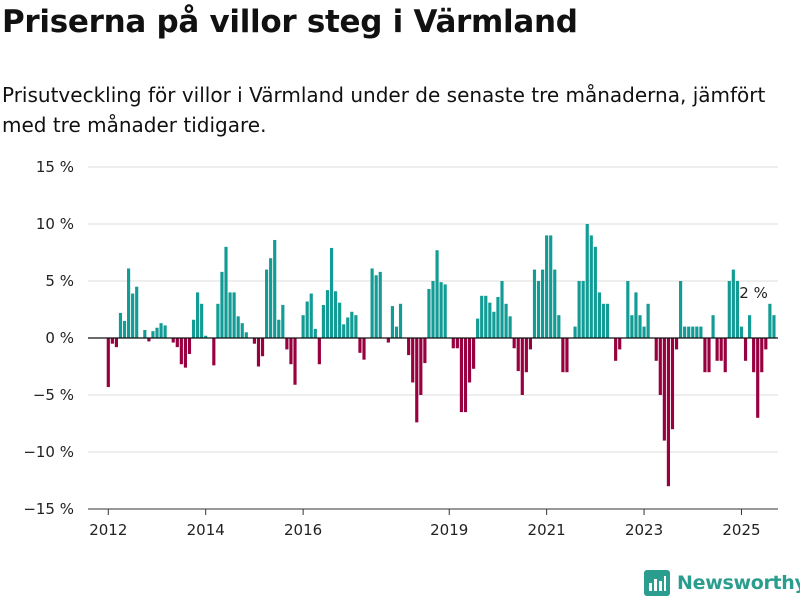 This screenshot has width=800, height=600. I want to click on newsworthy-logo: Newsworthy, so click(722, 583).